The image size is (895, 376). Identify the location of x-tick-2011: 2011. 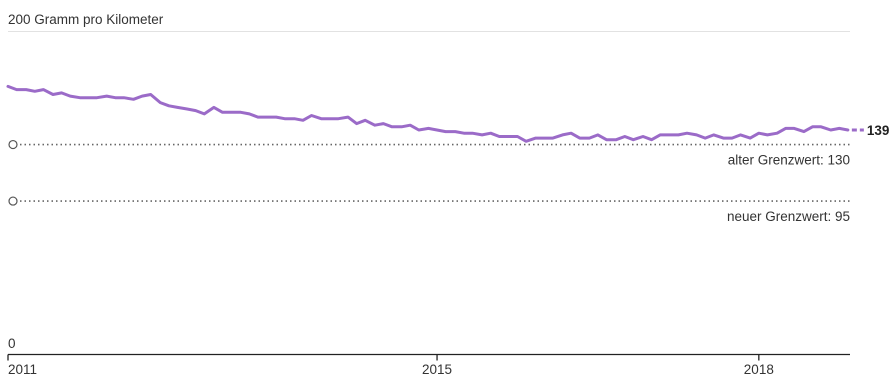
(22, 365).